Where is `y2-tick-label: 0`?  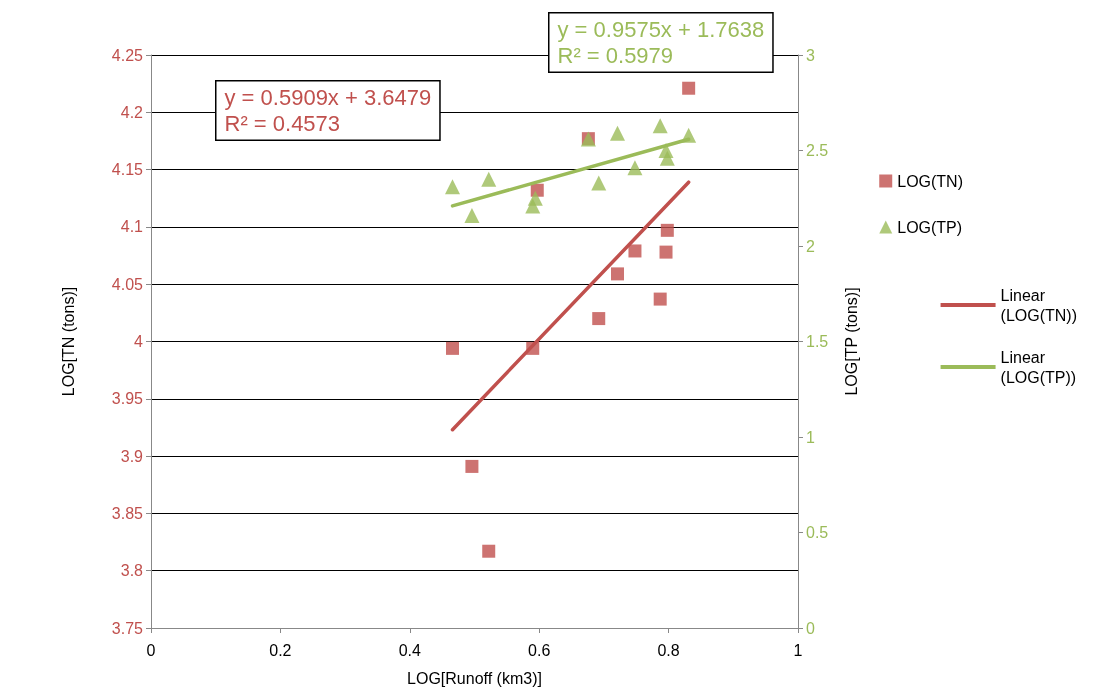 y2-tick-label: 0 is located at coordinates (810, 628).